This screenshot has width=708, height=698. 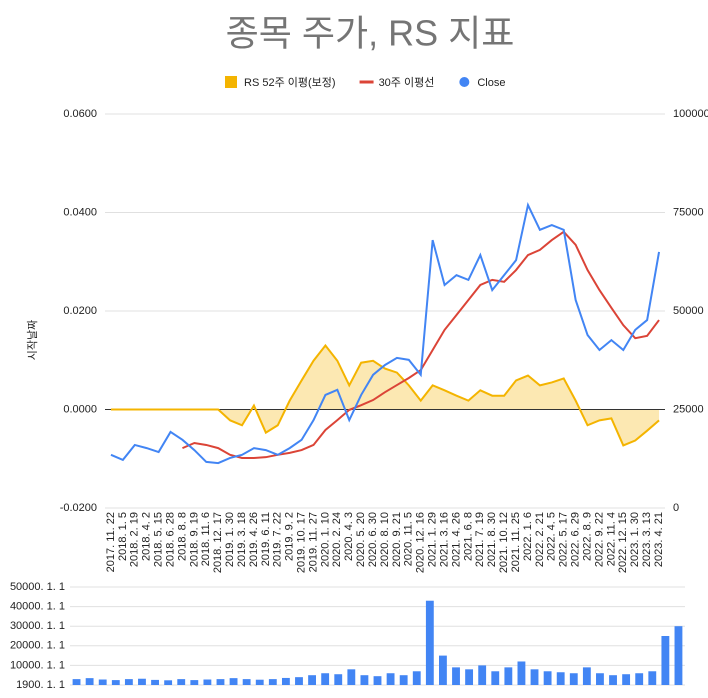 What do you see at coordinates (206, 539) in the screenshot?
I see `x-tick-label: 2018. 11. 6` at bounding box center [206, 539].